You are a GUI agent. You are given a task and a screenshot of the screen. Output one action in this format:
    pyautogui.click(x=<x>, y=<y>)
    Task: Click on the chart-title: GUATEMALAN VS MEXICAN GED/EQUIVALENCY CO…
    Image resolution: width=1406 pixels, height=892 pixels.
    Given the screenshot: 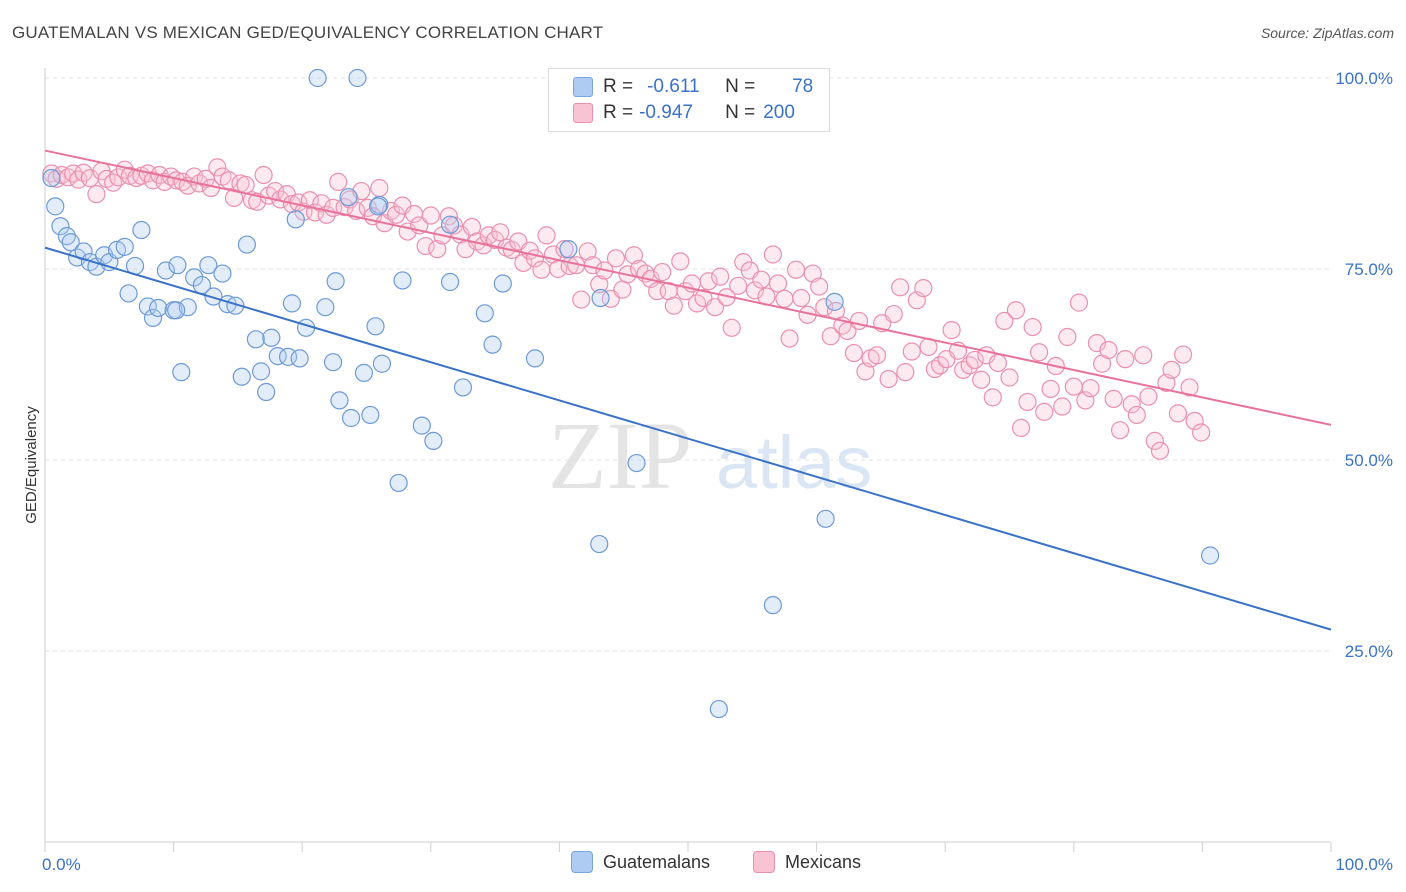 What is the action you would take?
    pyautogui.click(x=308, y=32)
    